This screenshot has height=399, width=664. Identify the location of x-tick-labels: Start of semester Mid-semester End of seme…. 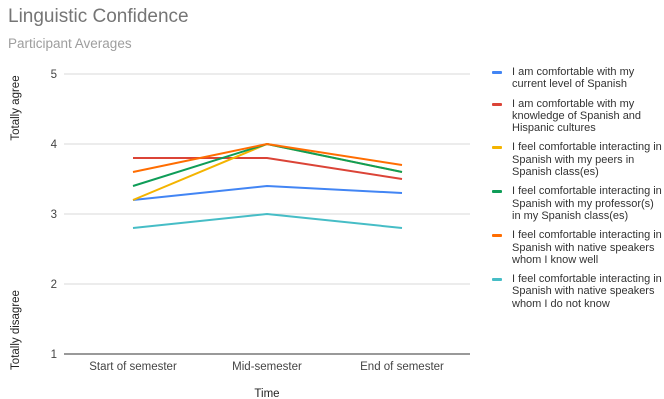
(266, 367).